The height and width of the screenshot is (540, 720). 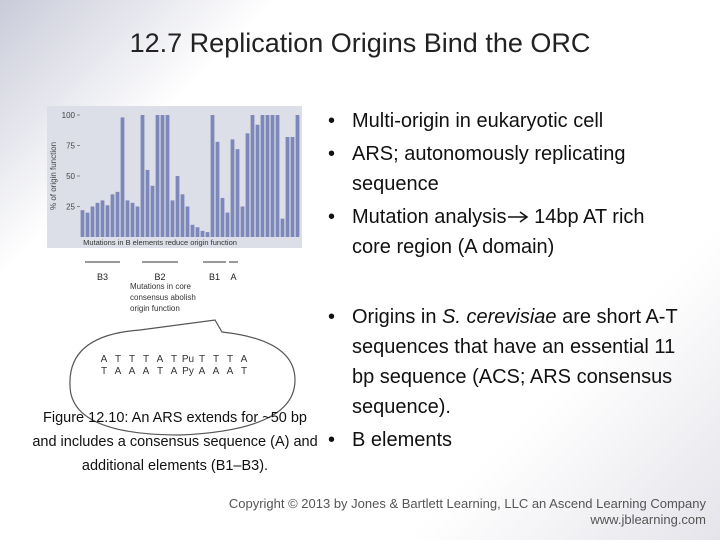 I want to click on annotation: consensus abolish, so click(x=163, y=297).